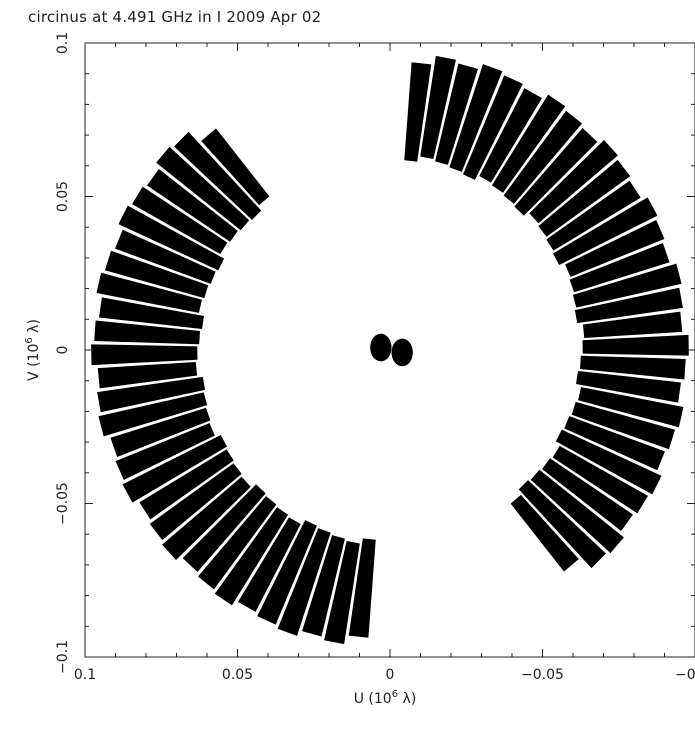 This screenshot has width=695, height=732. What do you see at coordinates (63, 657) in the screenshot?
I see `y-tick-label: −0.1` at bounding box center [63, 657].